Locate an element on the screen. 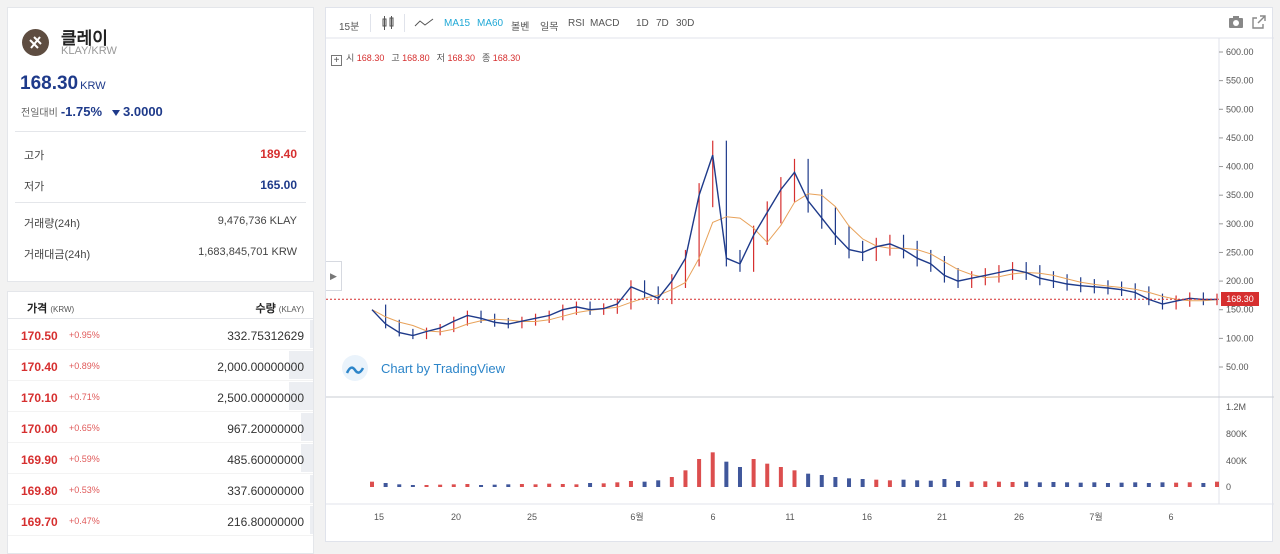 The image size is (1280, 554). ohlc-low: 168.30 is located at coordinates (461, 58).